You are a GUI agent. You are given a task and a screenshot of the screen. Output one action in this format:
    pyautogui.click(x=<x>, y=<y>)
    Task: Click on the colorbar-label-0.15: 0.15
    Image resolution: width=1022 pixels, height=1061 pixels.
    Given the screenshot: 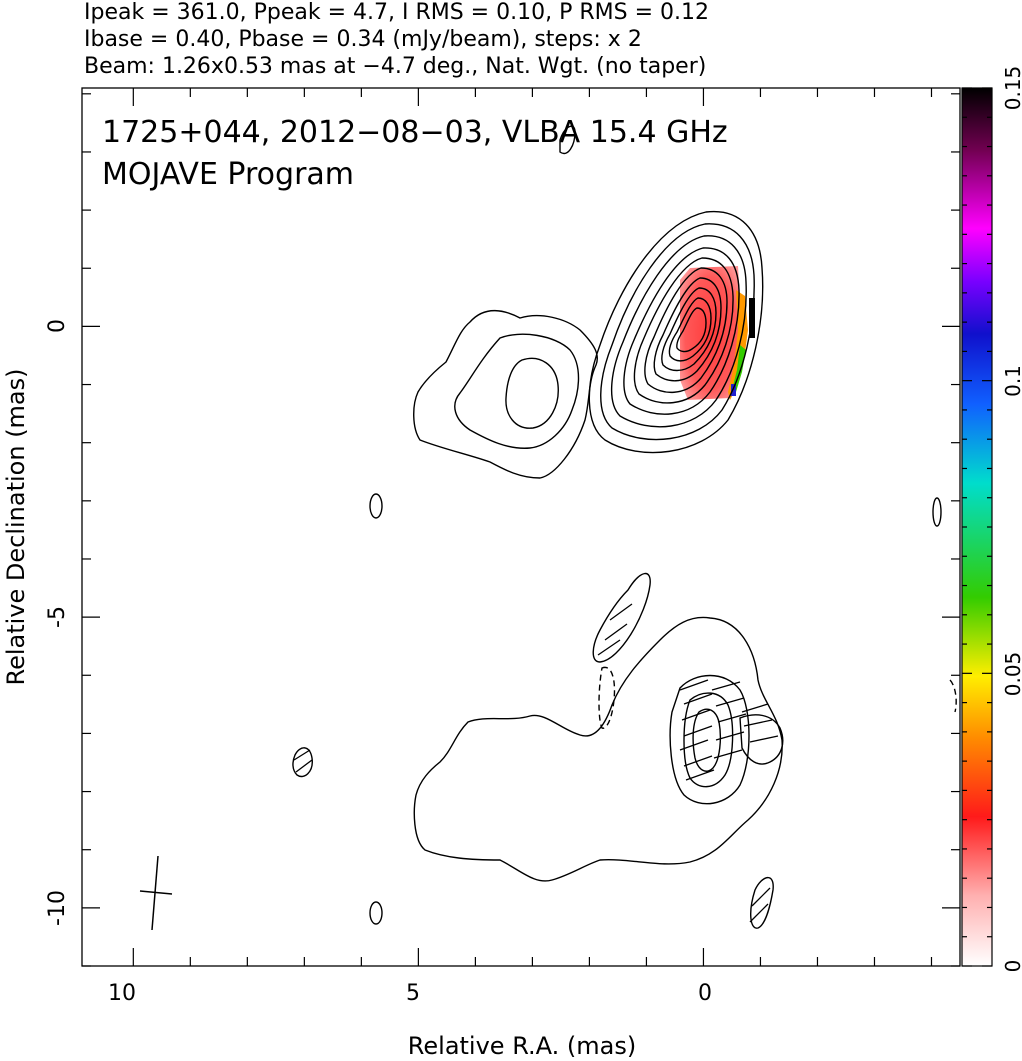 What is the action you would take?
    pyautogui.click(x=1011, y=88)
    